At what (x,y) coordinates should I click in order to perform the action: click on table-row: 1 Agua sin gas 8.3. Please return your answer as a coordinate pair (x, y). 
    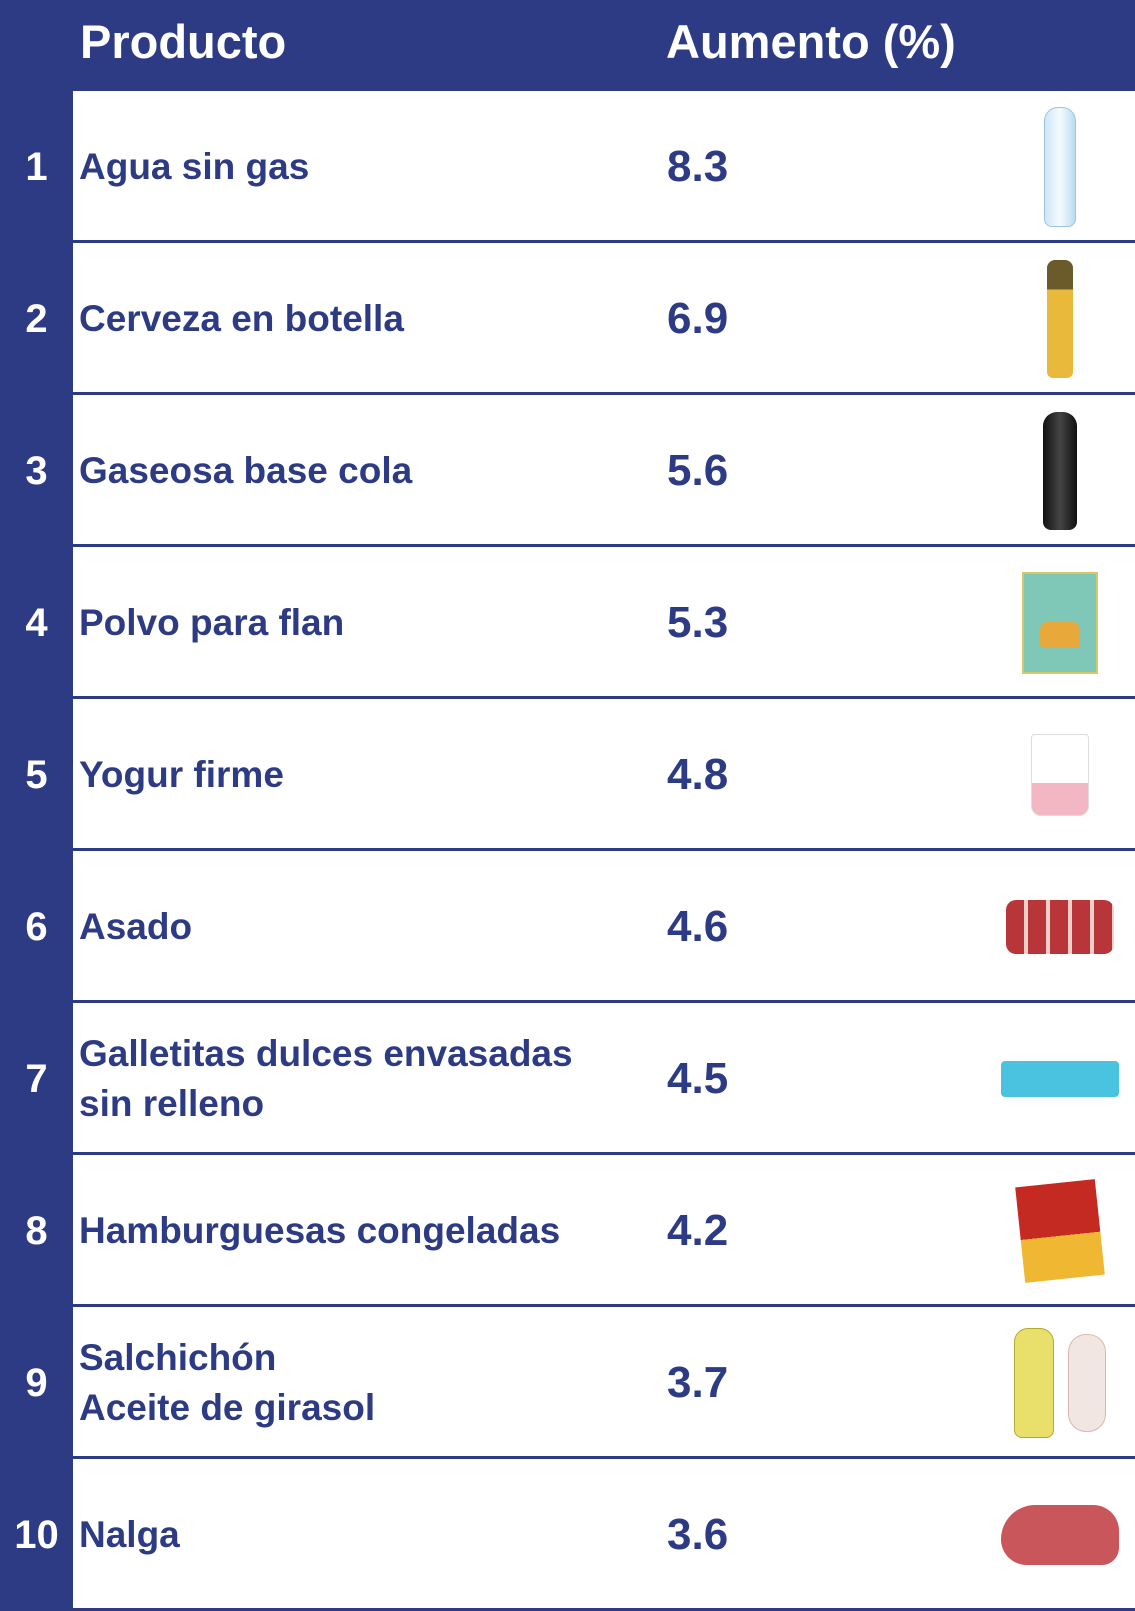
    Looking at the image, I should click on (567, 167).